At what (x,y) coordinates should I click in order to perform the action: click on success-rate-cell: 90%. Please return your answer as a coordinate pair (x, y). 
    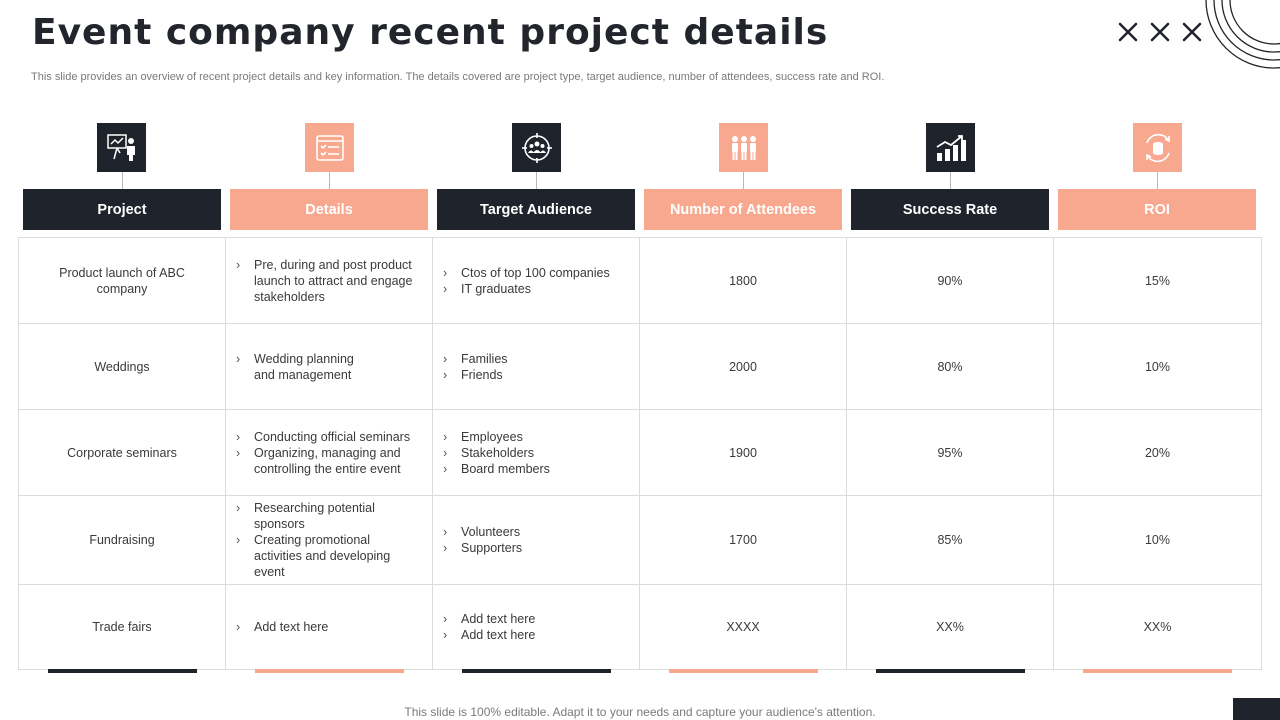
    Looking at the image, I should click on (950, 280).